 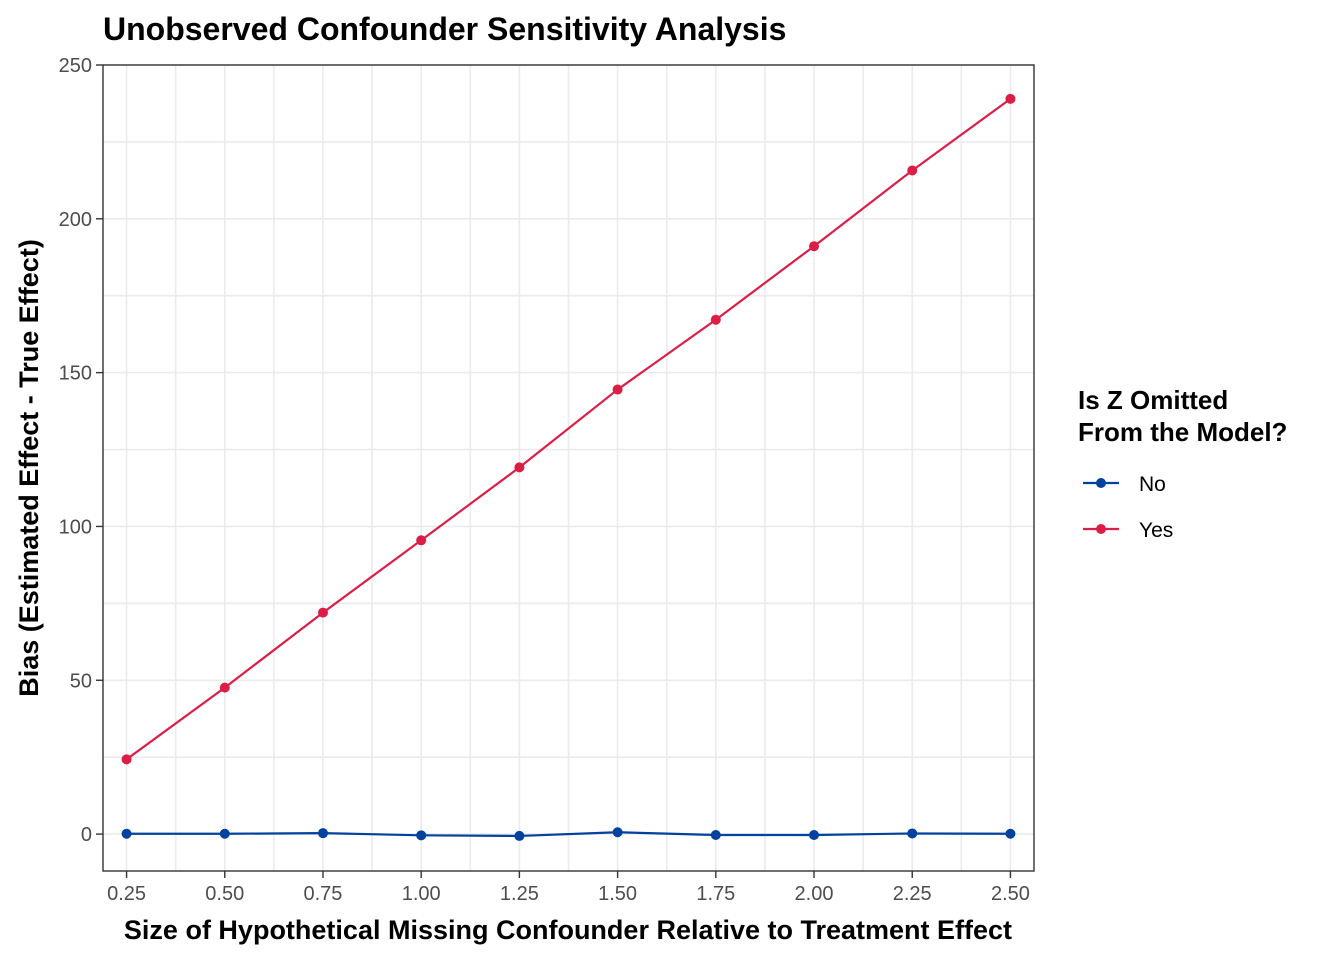 I want to click on y-tick-label: 100, so click(x=75, y=527).